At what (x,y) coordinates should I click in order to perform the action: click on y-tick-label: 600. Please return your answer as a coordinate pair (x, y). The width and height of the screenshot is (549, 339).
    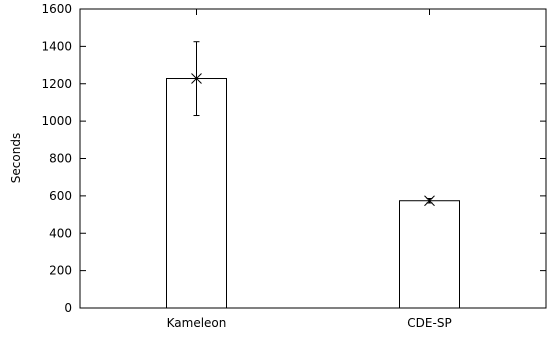
    Looking at the image, I should click on (60, 196).